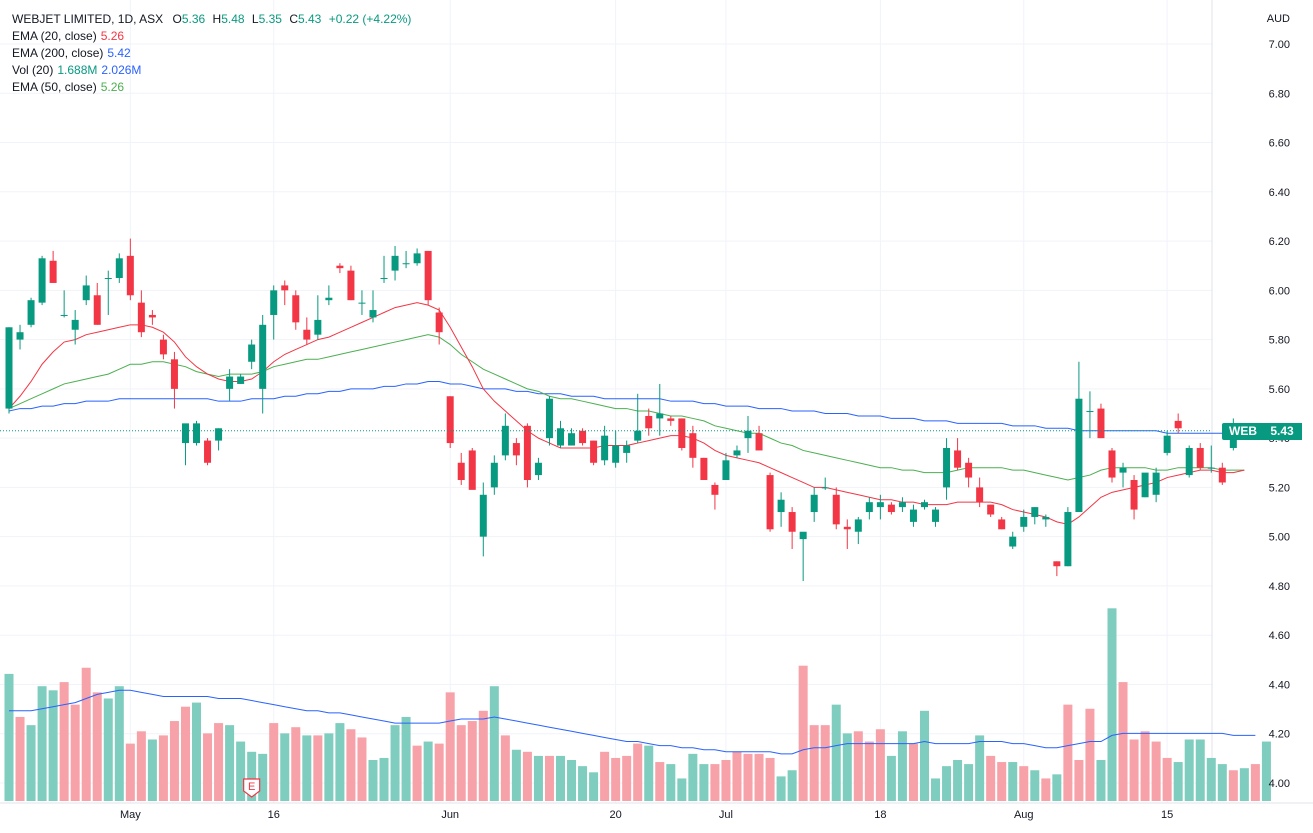 The image size is (1313, 833). Describe the element at coordinates (1279, 242) in the screenshot. I see `price-tick-label: 6.20` at that location.